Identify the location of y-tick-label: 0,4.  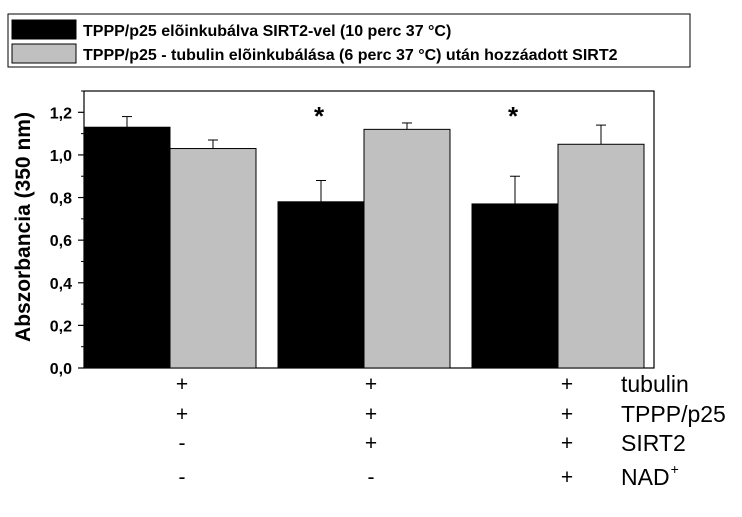
(61, 284).